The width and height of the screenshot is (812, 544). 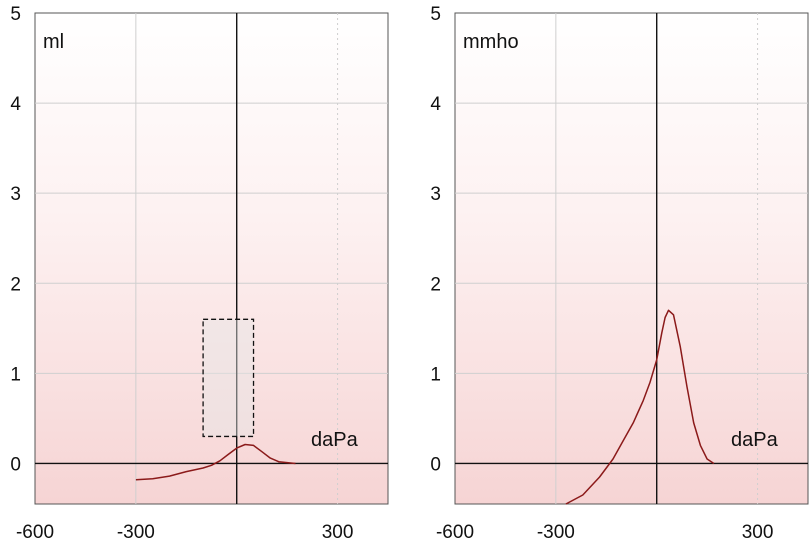 I want to click on right-y-tick-label: 4, so click(x=435, y=104).